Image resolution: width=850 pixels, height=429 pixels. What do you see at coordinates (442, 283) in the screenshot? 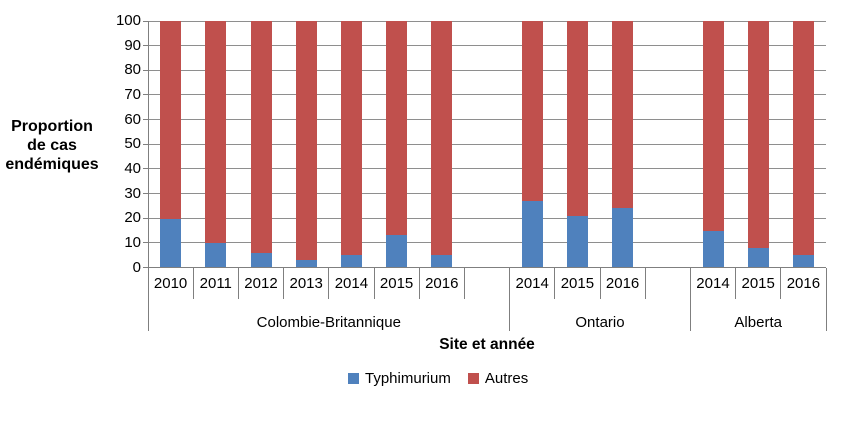
I see `x-category-label-Colombie-Britannique-2016: 2016` at bounding box center [442, 283].